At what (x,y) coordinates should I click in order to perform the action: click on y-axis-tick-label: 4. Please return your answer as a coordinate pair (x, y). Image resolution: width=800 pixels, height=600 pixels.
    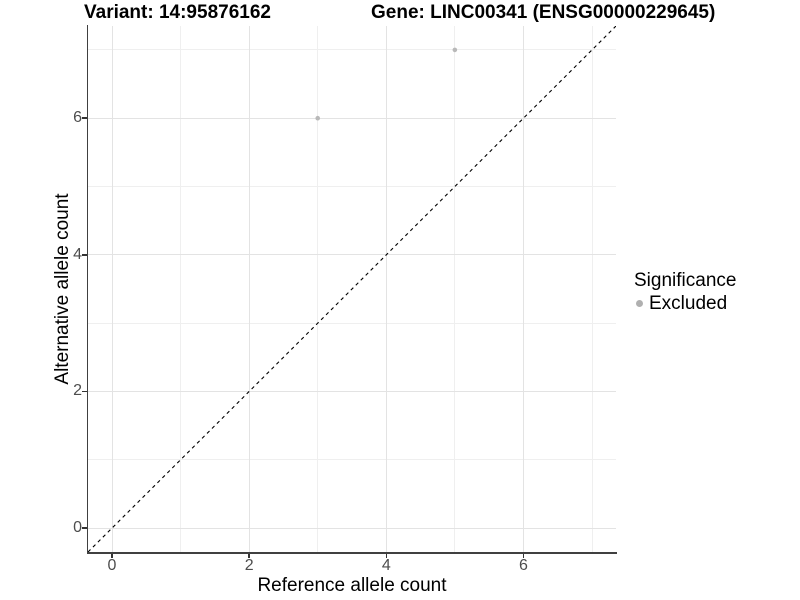
    Looking at the image, I should click on (77, 254).